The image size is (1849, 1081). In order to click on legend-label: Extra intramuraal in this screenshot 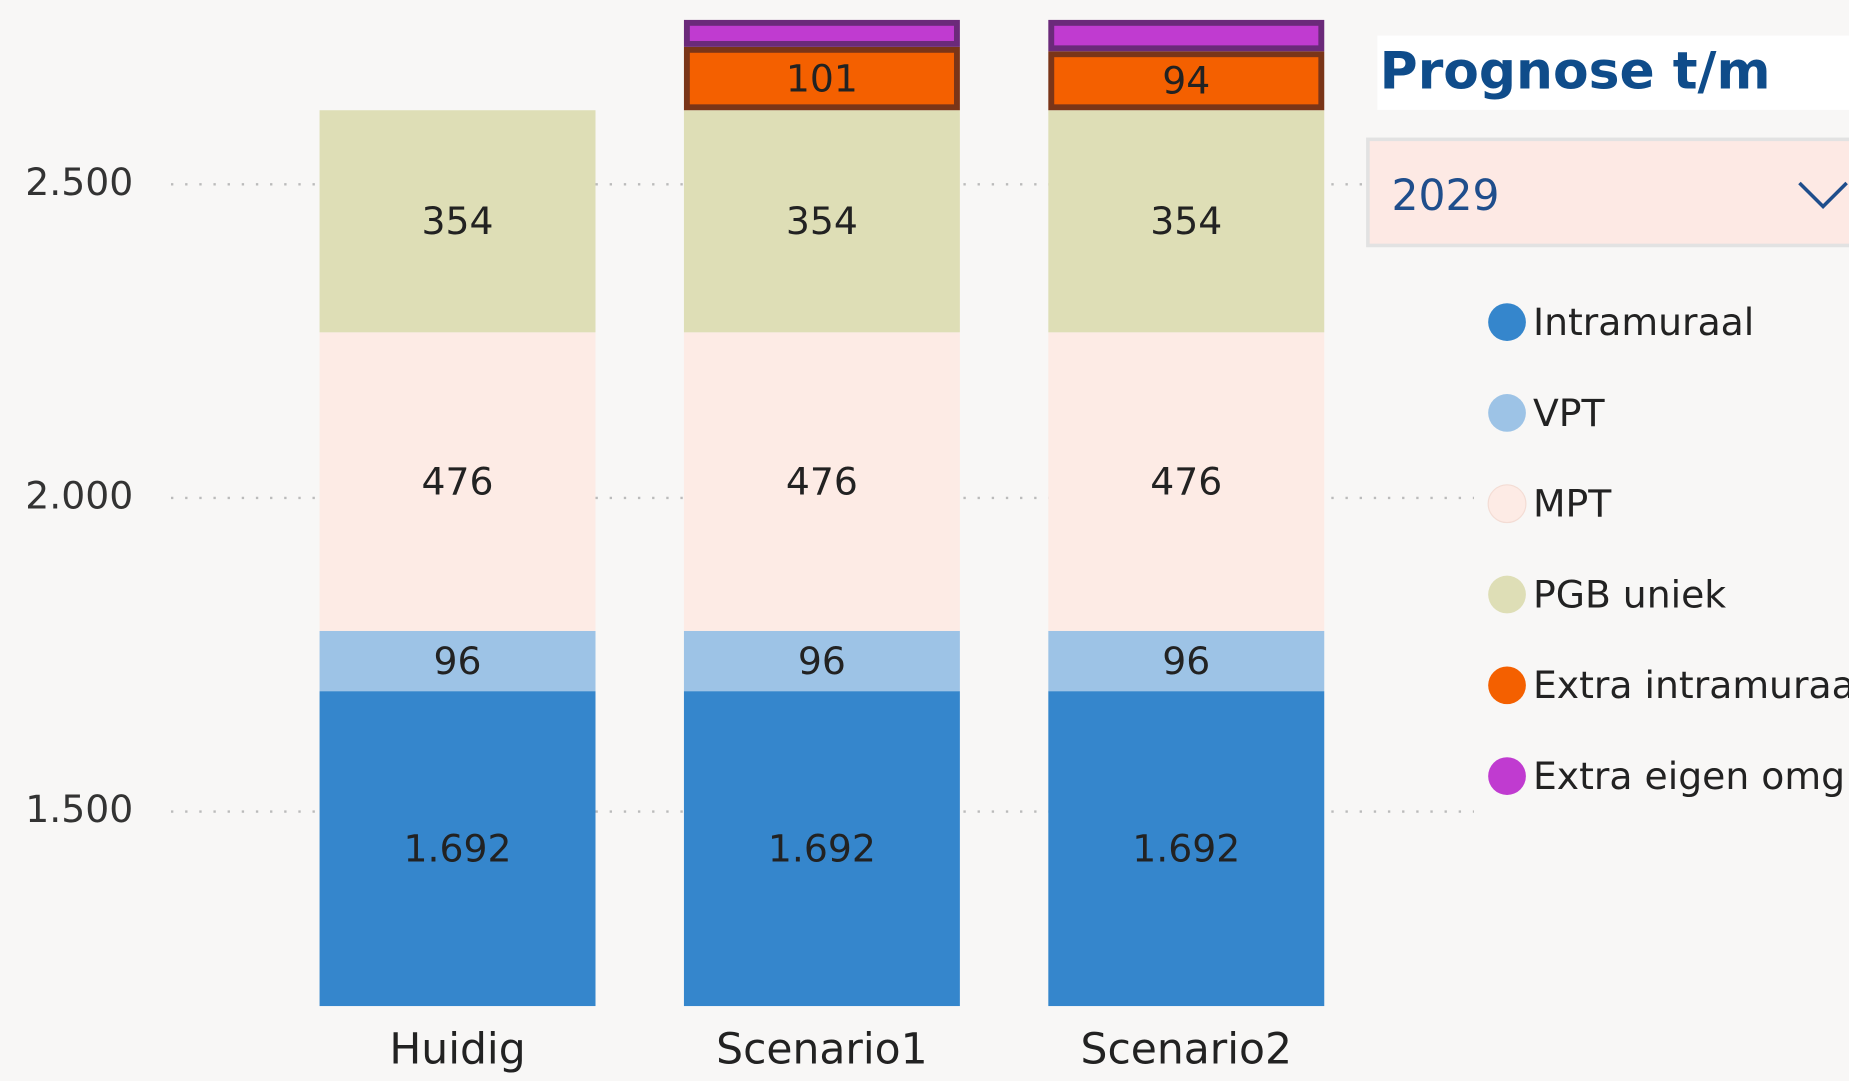, I will do `click(1691, 685)`.